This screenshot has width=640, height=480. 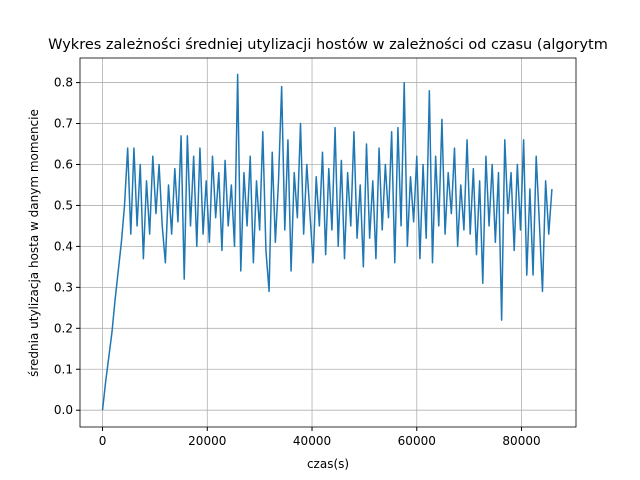 I want to click on y-tick-label: 0.8, so click(x=63, y=83).